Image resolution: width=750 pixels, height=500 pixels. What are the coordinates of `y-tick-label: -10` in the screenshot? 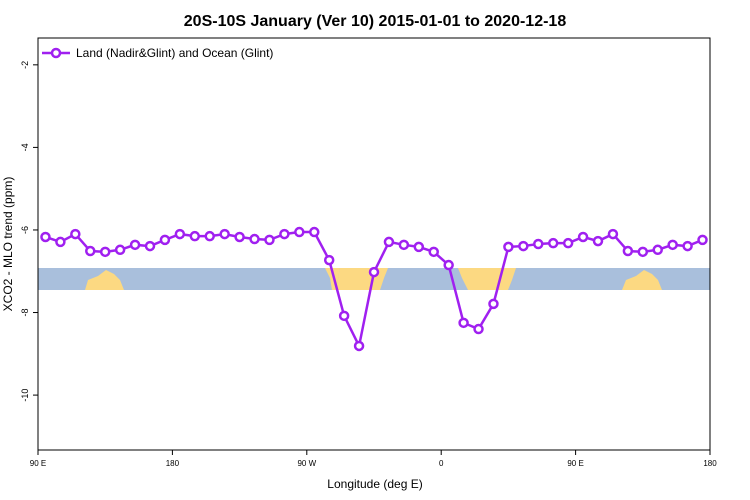 It's located at (25, 395).